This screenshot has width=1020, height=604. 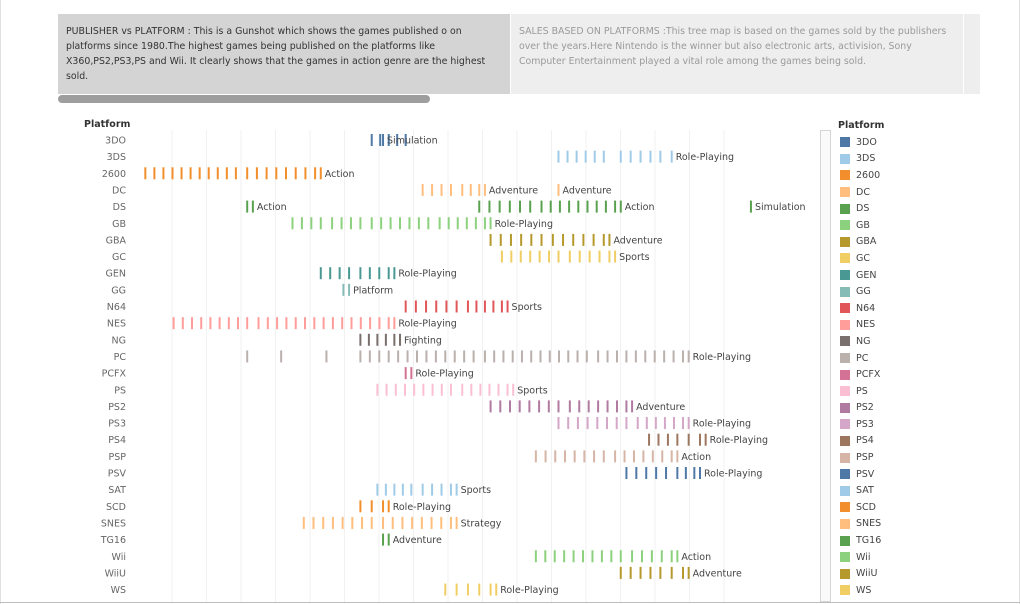 What do you see at coordinates (868, 375) in the screenshot?
I see `legend-label: PCFX` at bounding box center [868, 375].